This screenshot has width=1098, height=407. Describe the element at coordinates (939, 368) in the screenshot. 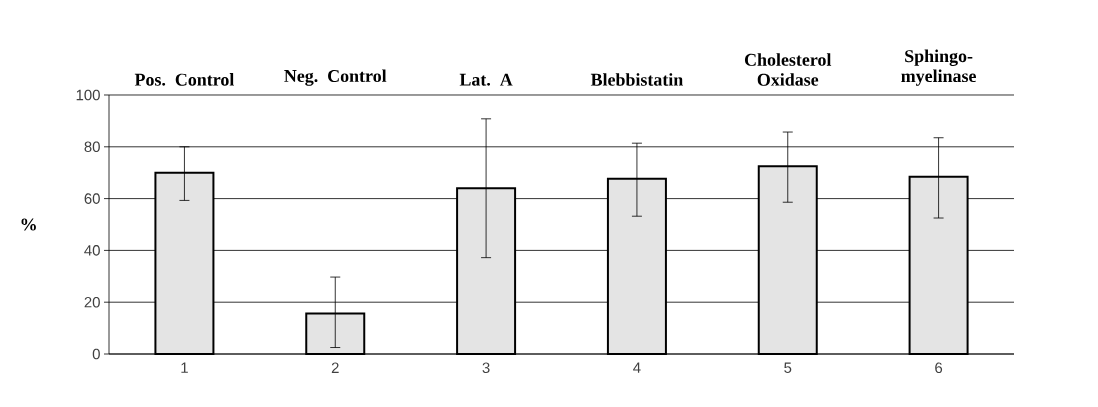

I see `x-tick-label: 6` at that location.